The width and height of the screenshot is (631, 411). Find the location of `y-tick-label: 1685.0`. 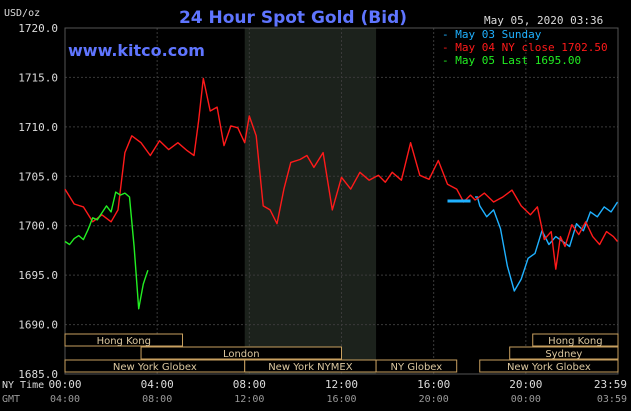

y-tick-label: 1685.0 is located at coordinates (38, 374).